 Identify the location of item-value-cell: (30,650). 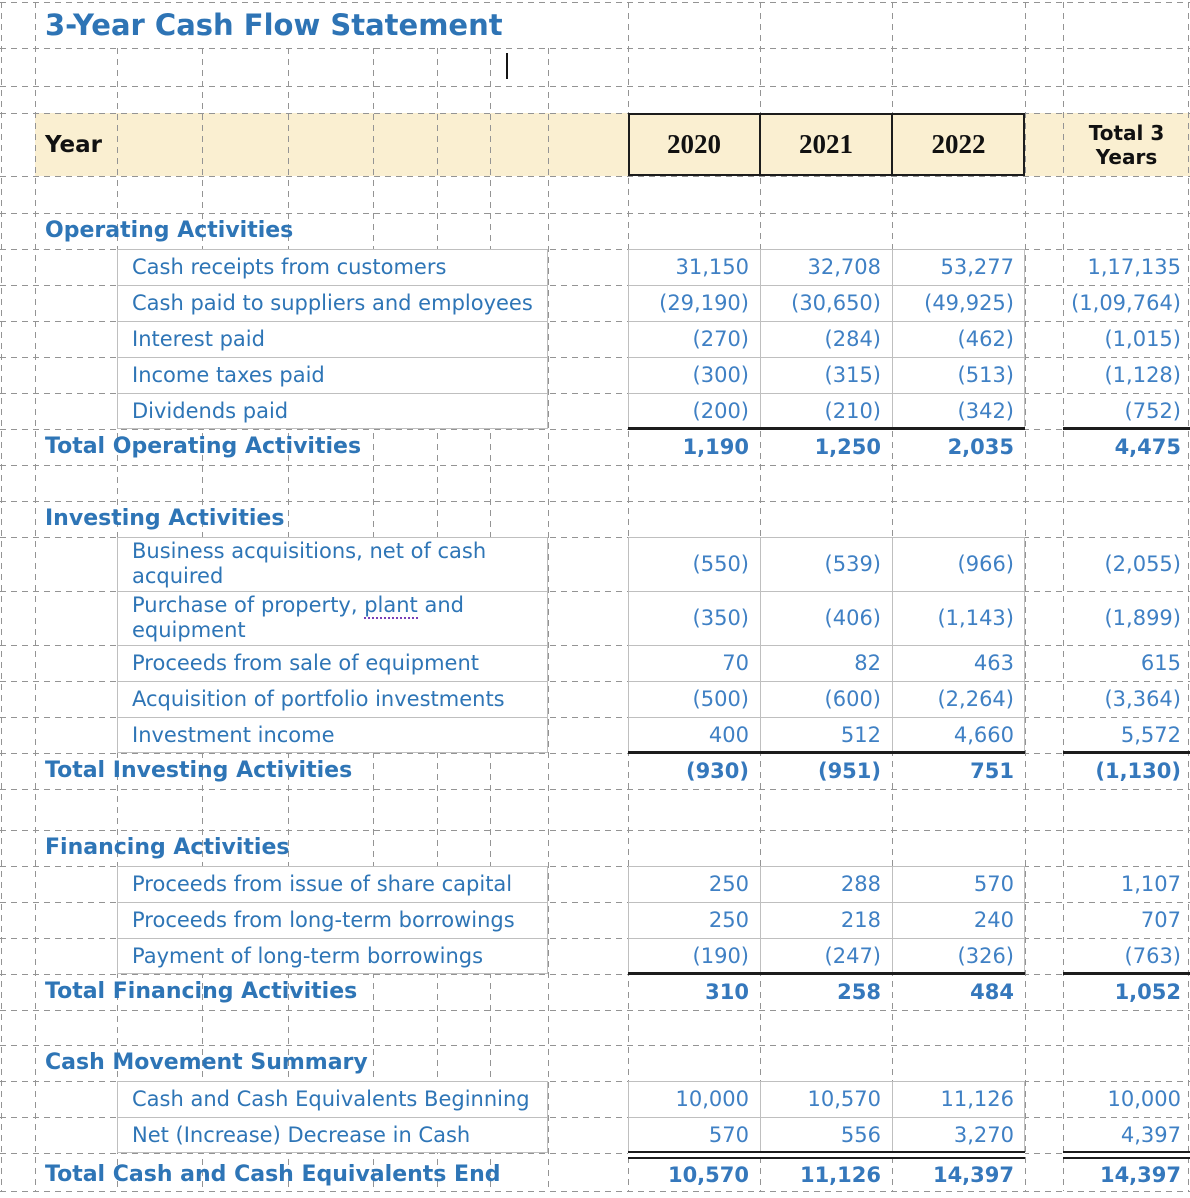
(836, 303).